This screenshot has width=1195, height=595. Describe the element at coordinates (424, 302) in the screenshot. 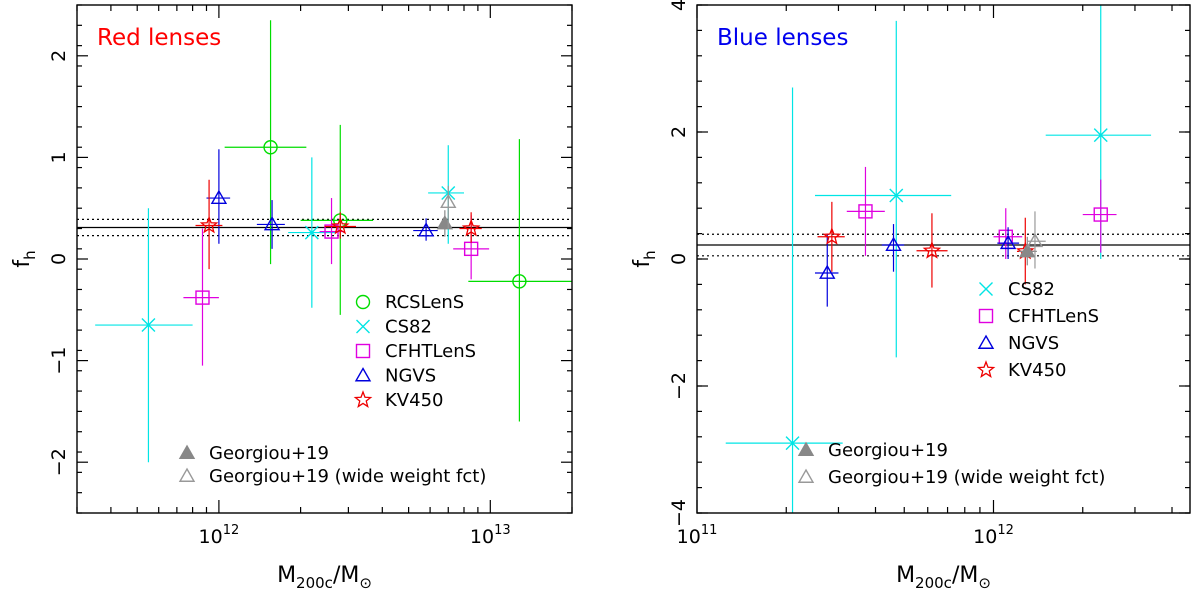

I see `legend-label: RCSLenS` at that location.